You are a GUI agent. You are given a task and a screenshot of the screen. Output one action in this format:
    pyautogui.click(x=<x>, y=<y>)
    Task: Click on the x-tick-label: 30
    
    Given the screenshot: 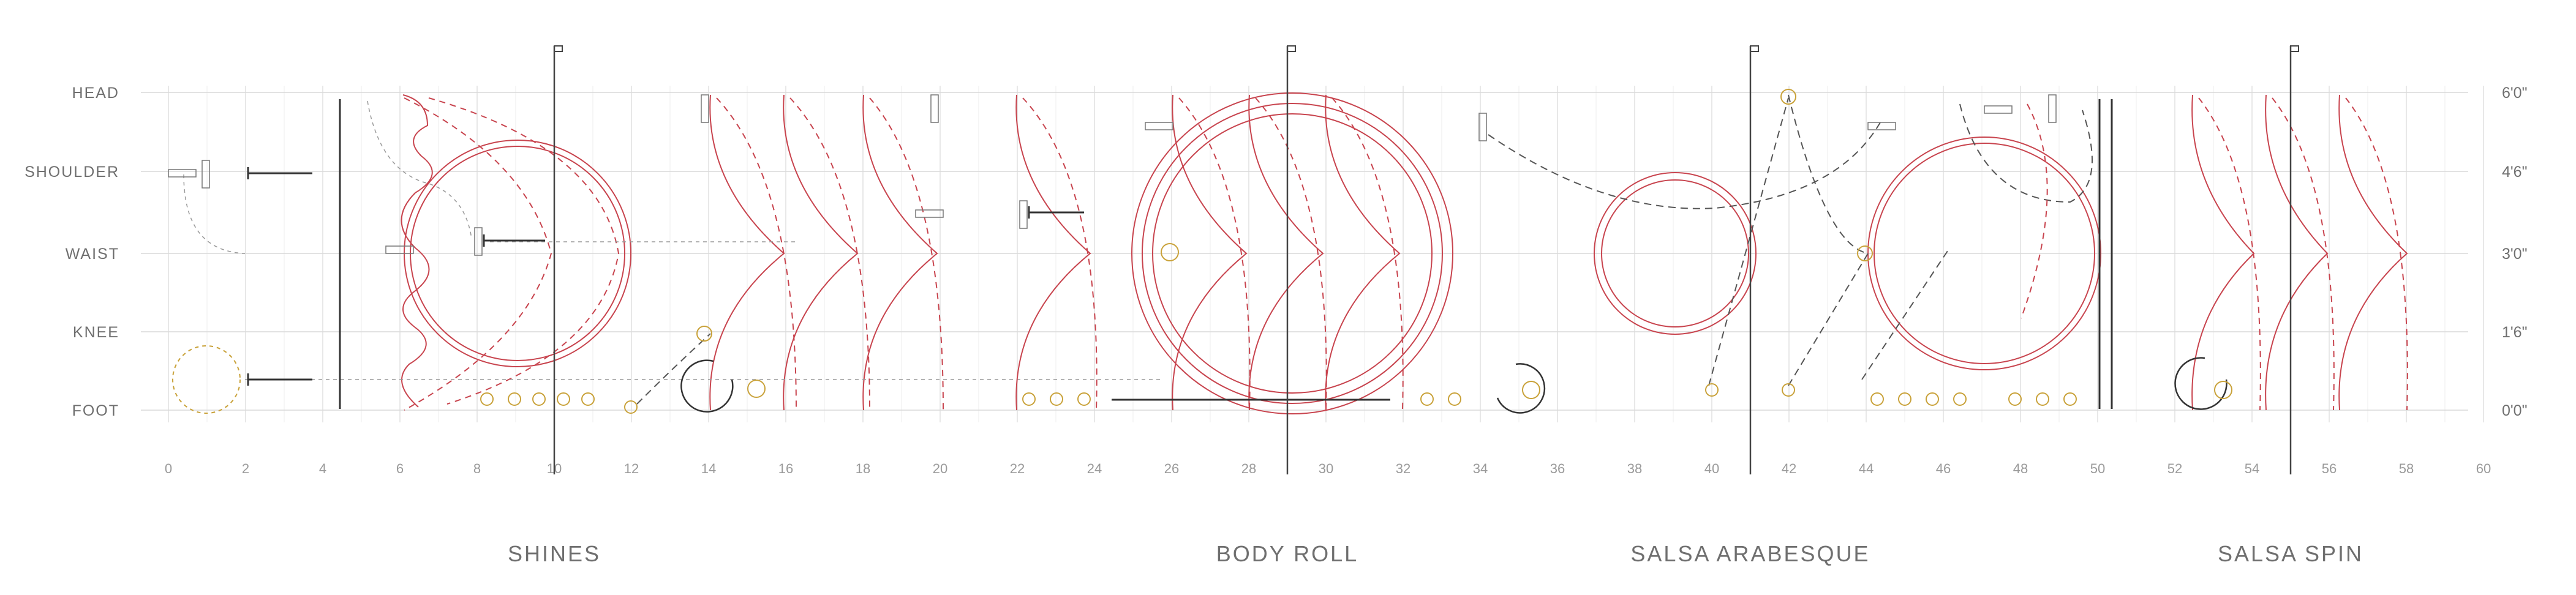 What is the action you would take?
    pyautogui.click(x=1326, y=468)
    